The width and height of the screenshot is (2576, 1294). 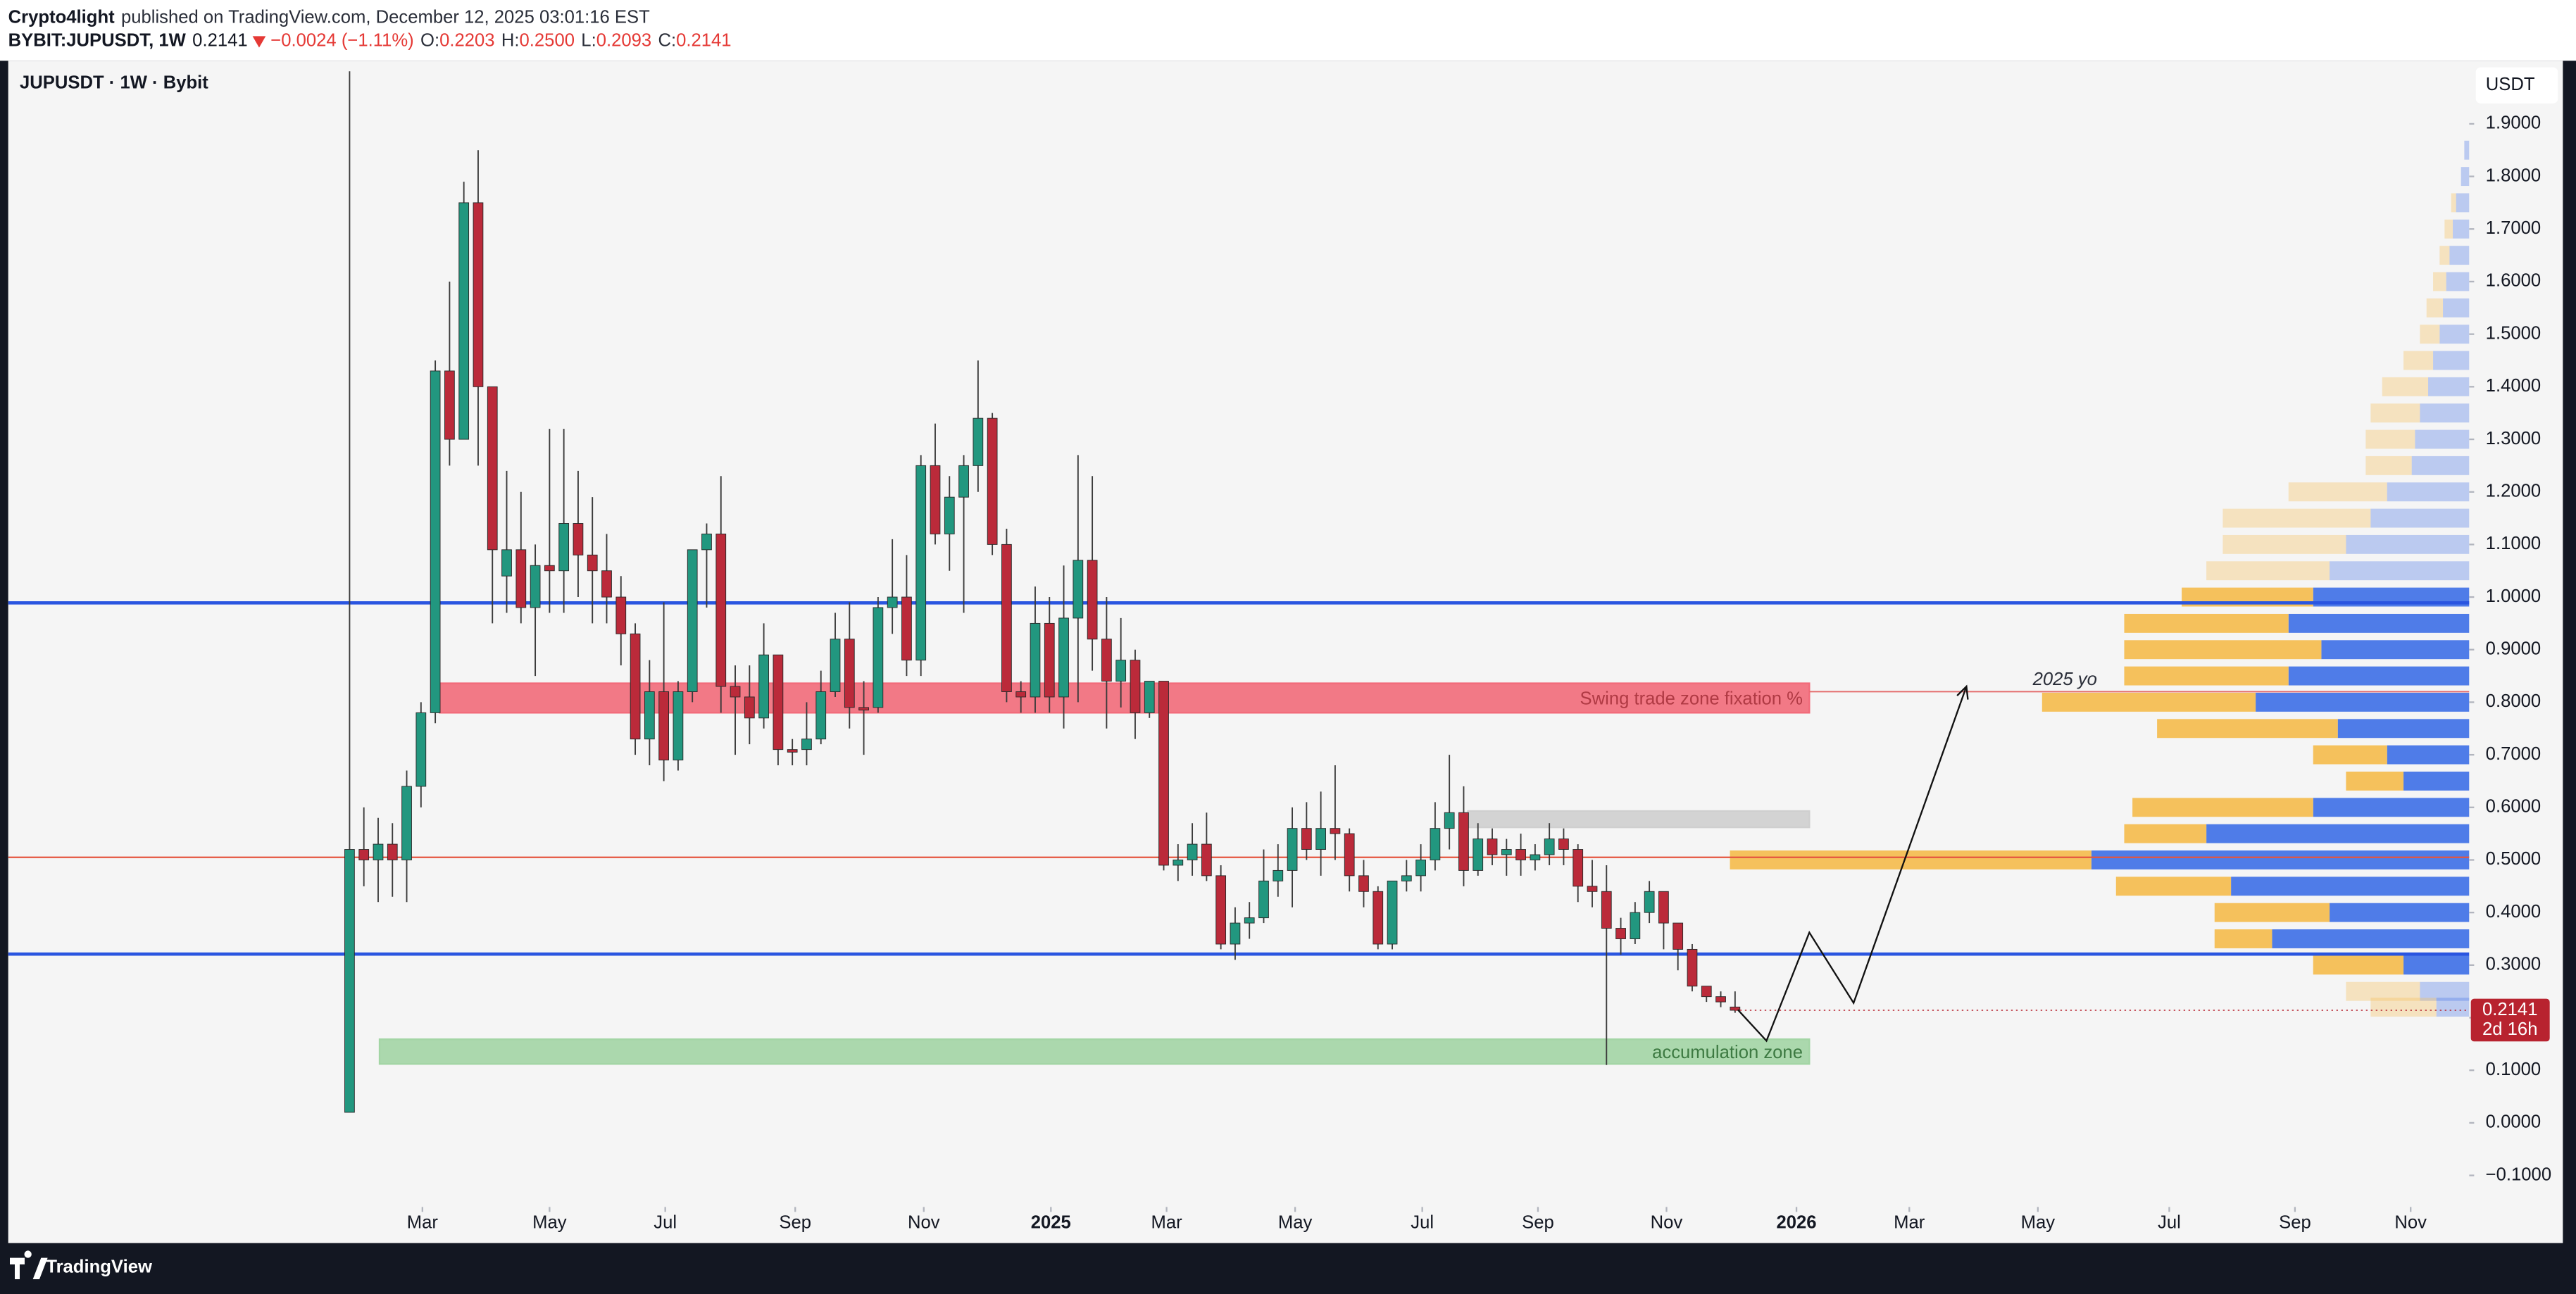 I want to click on y-tick-label: 0.7000, so click(x=2513, y=754).